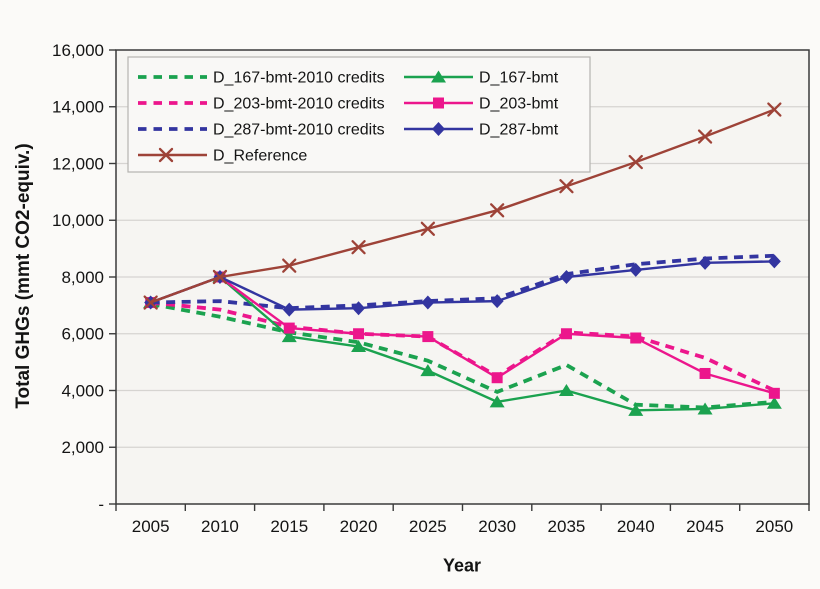  I want to click on legend-entry: D_167-bmt-2010 credits, so click(261, 78).